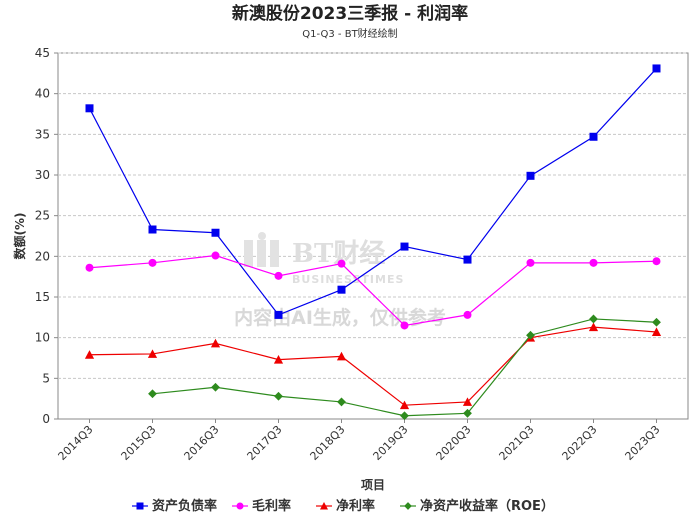 The height and width of the screenshot is (524, 700). I want to click on y-tick-label: 10, so click(42, 338).